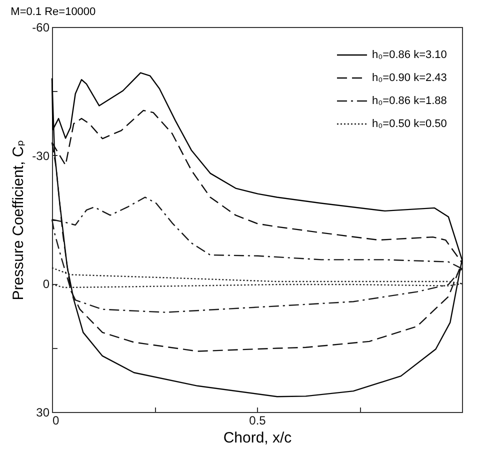  What do you see at coordinates (41, 27) in the screenshot?
I see `y-tick-label: -60` at bounding box center [41, 27].